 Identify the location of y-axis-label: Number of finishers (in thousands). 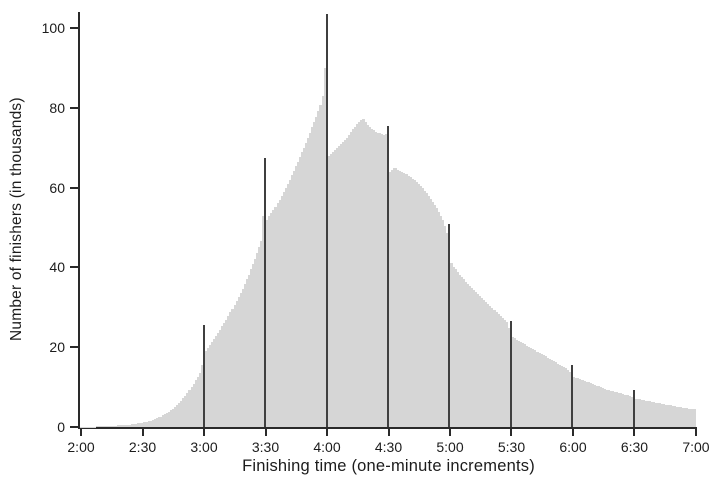
(16, 219).